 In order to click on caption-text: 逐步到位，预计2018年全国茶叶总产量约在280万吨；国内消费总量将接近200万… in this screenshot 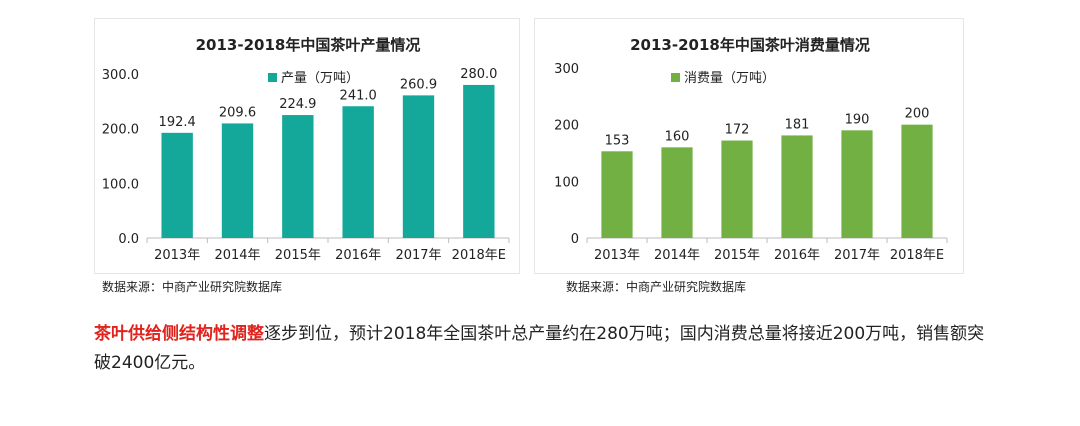, I will do `click(539, 348)`.